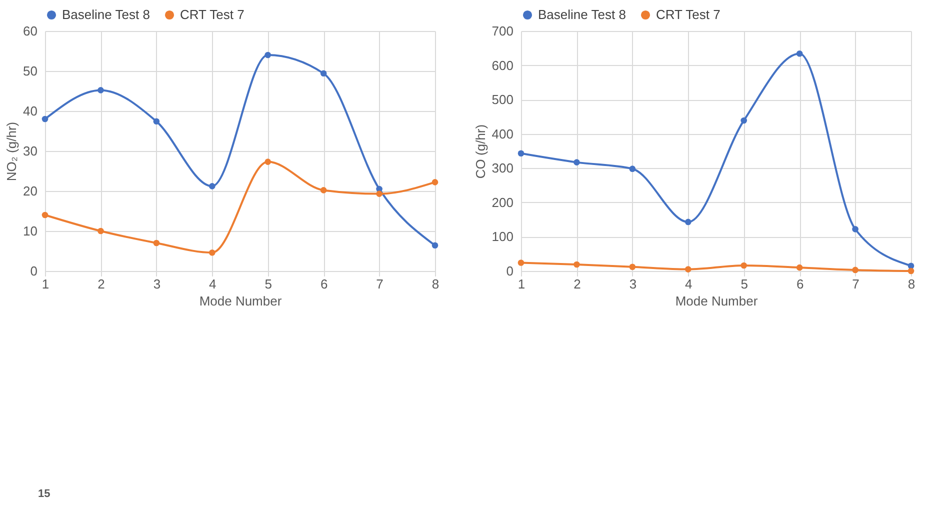  I want to click on y-tick-label: 10, so click(30, 231).